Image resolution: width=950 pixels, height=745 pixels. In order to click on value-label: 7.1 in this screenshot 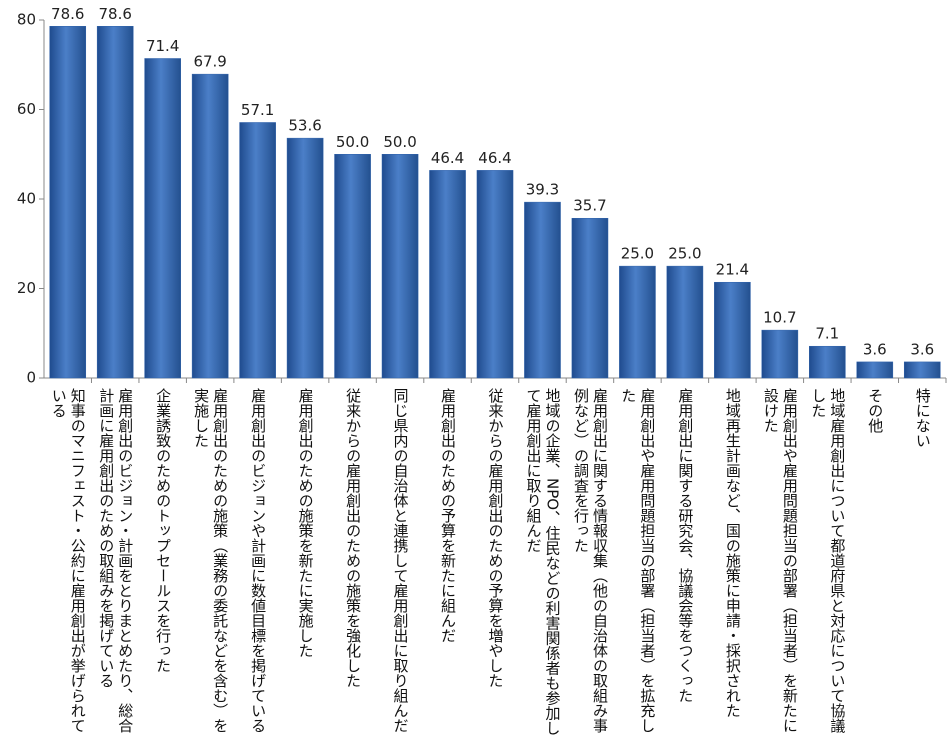, I will do `click(827, 334)`.